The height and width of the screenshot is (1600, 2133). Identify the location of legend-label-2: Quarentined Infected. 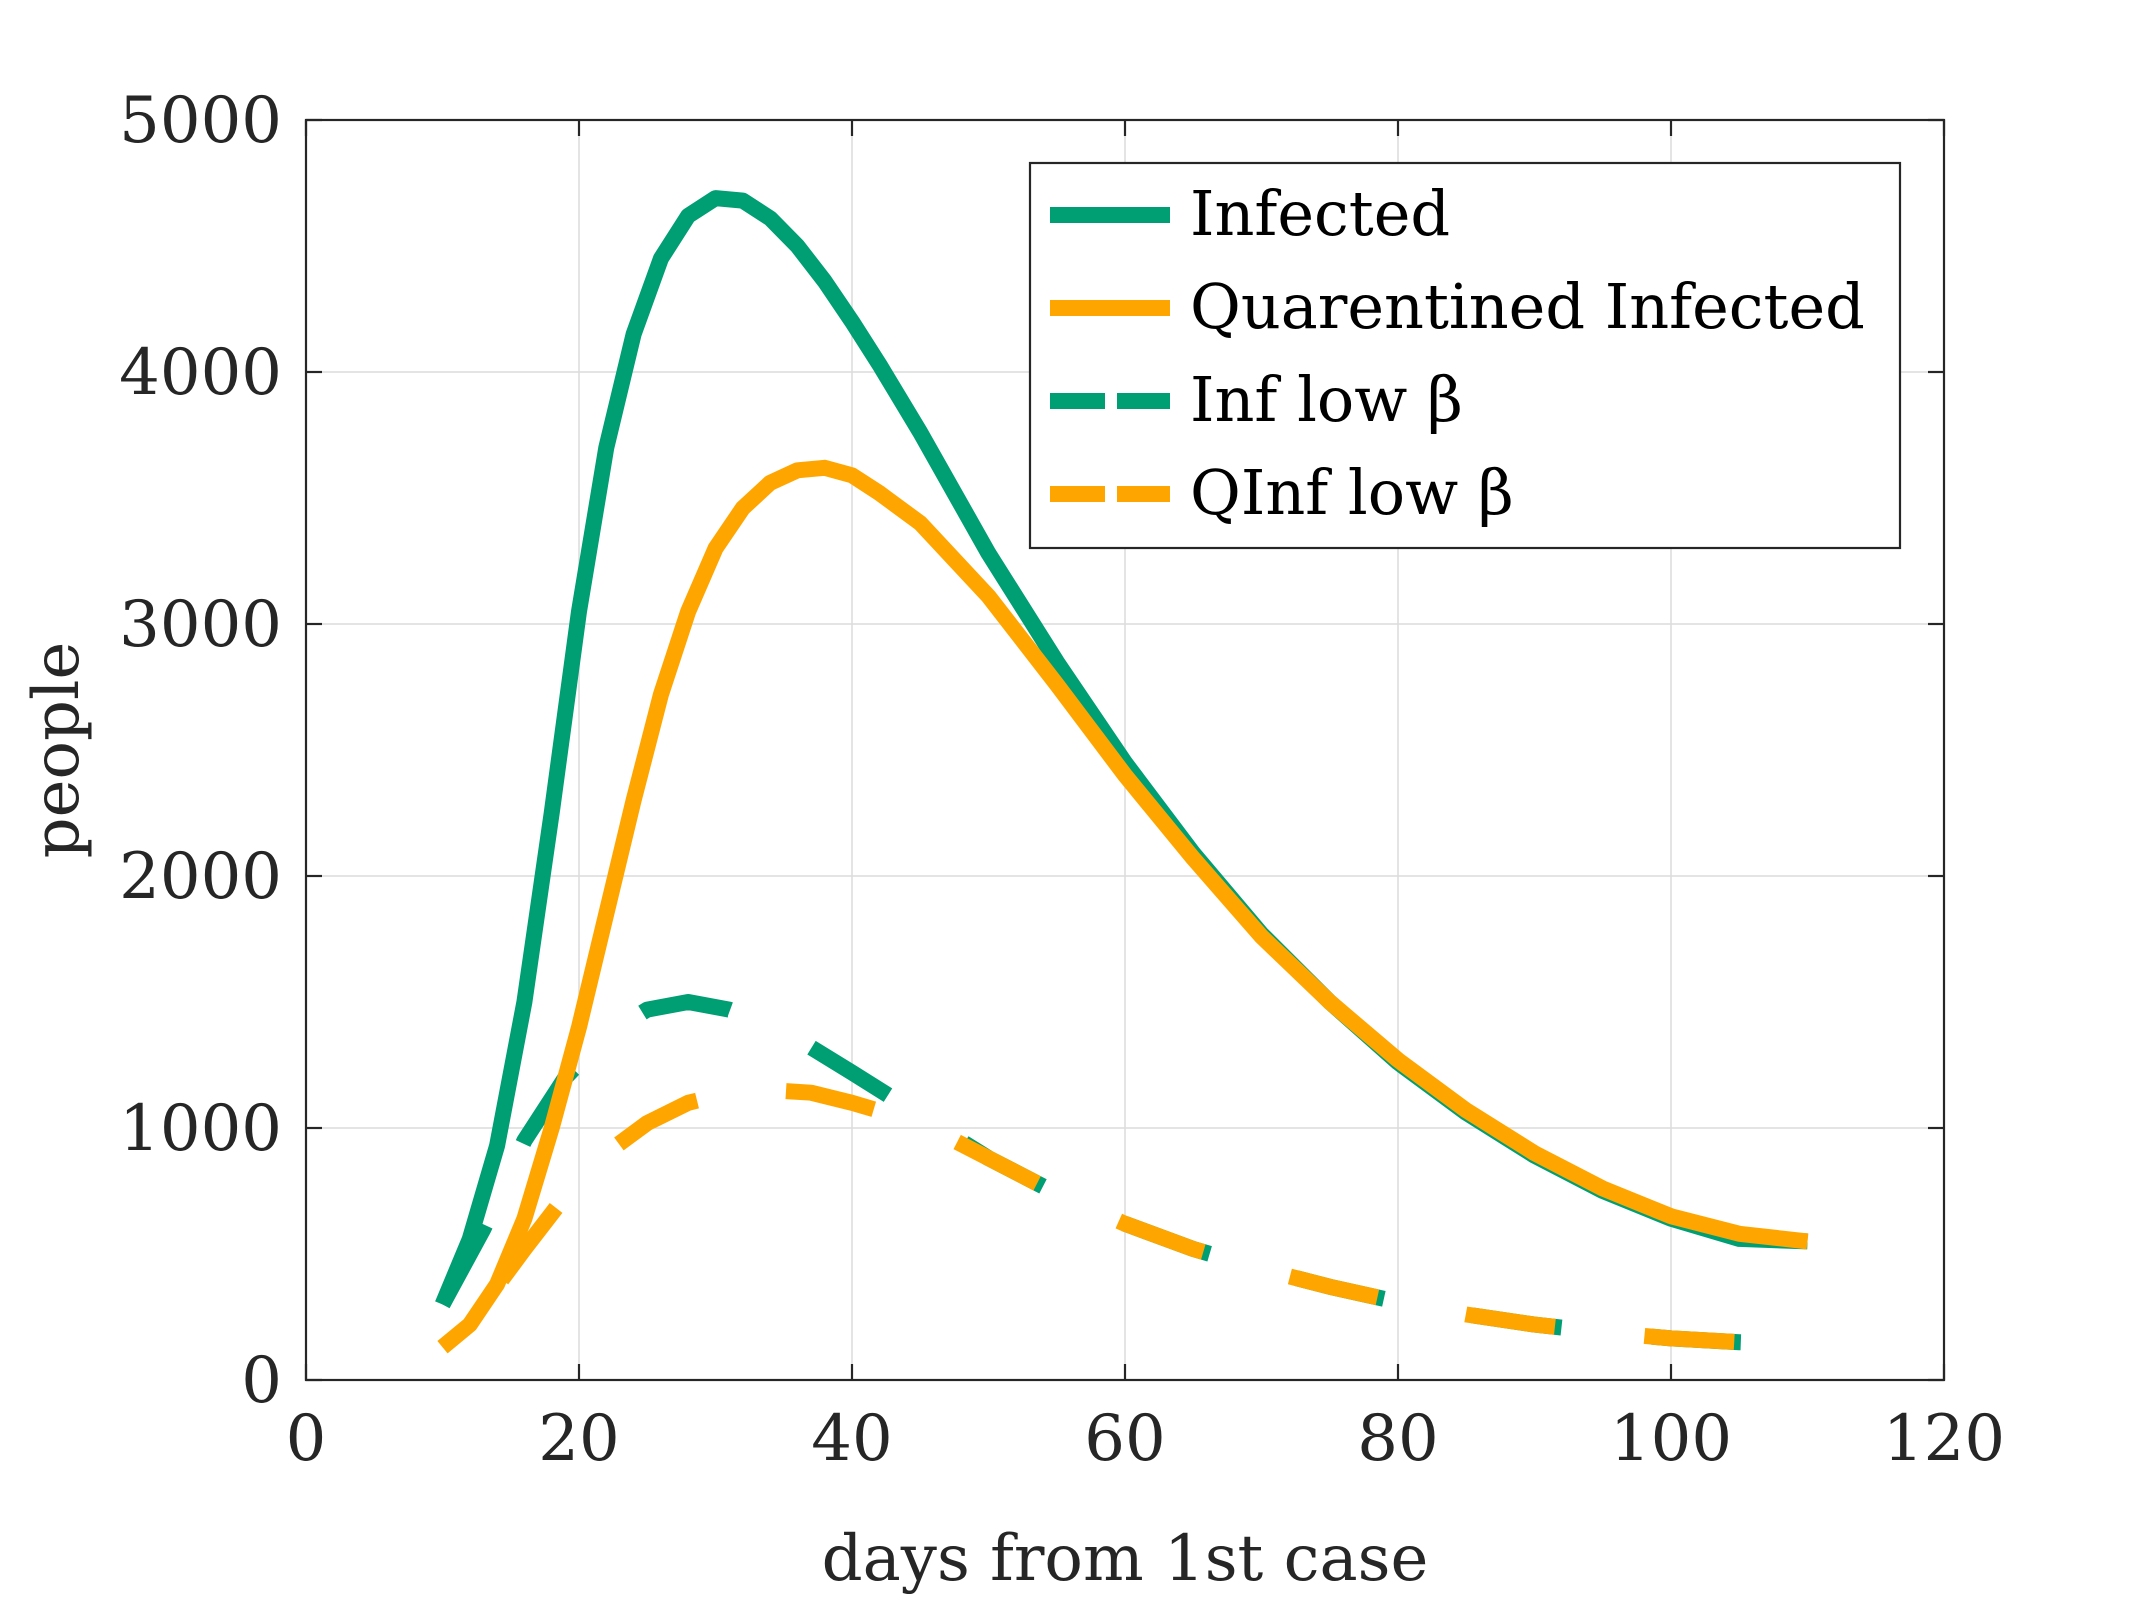
(1527, 306).